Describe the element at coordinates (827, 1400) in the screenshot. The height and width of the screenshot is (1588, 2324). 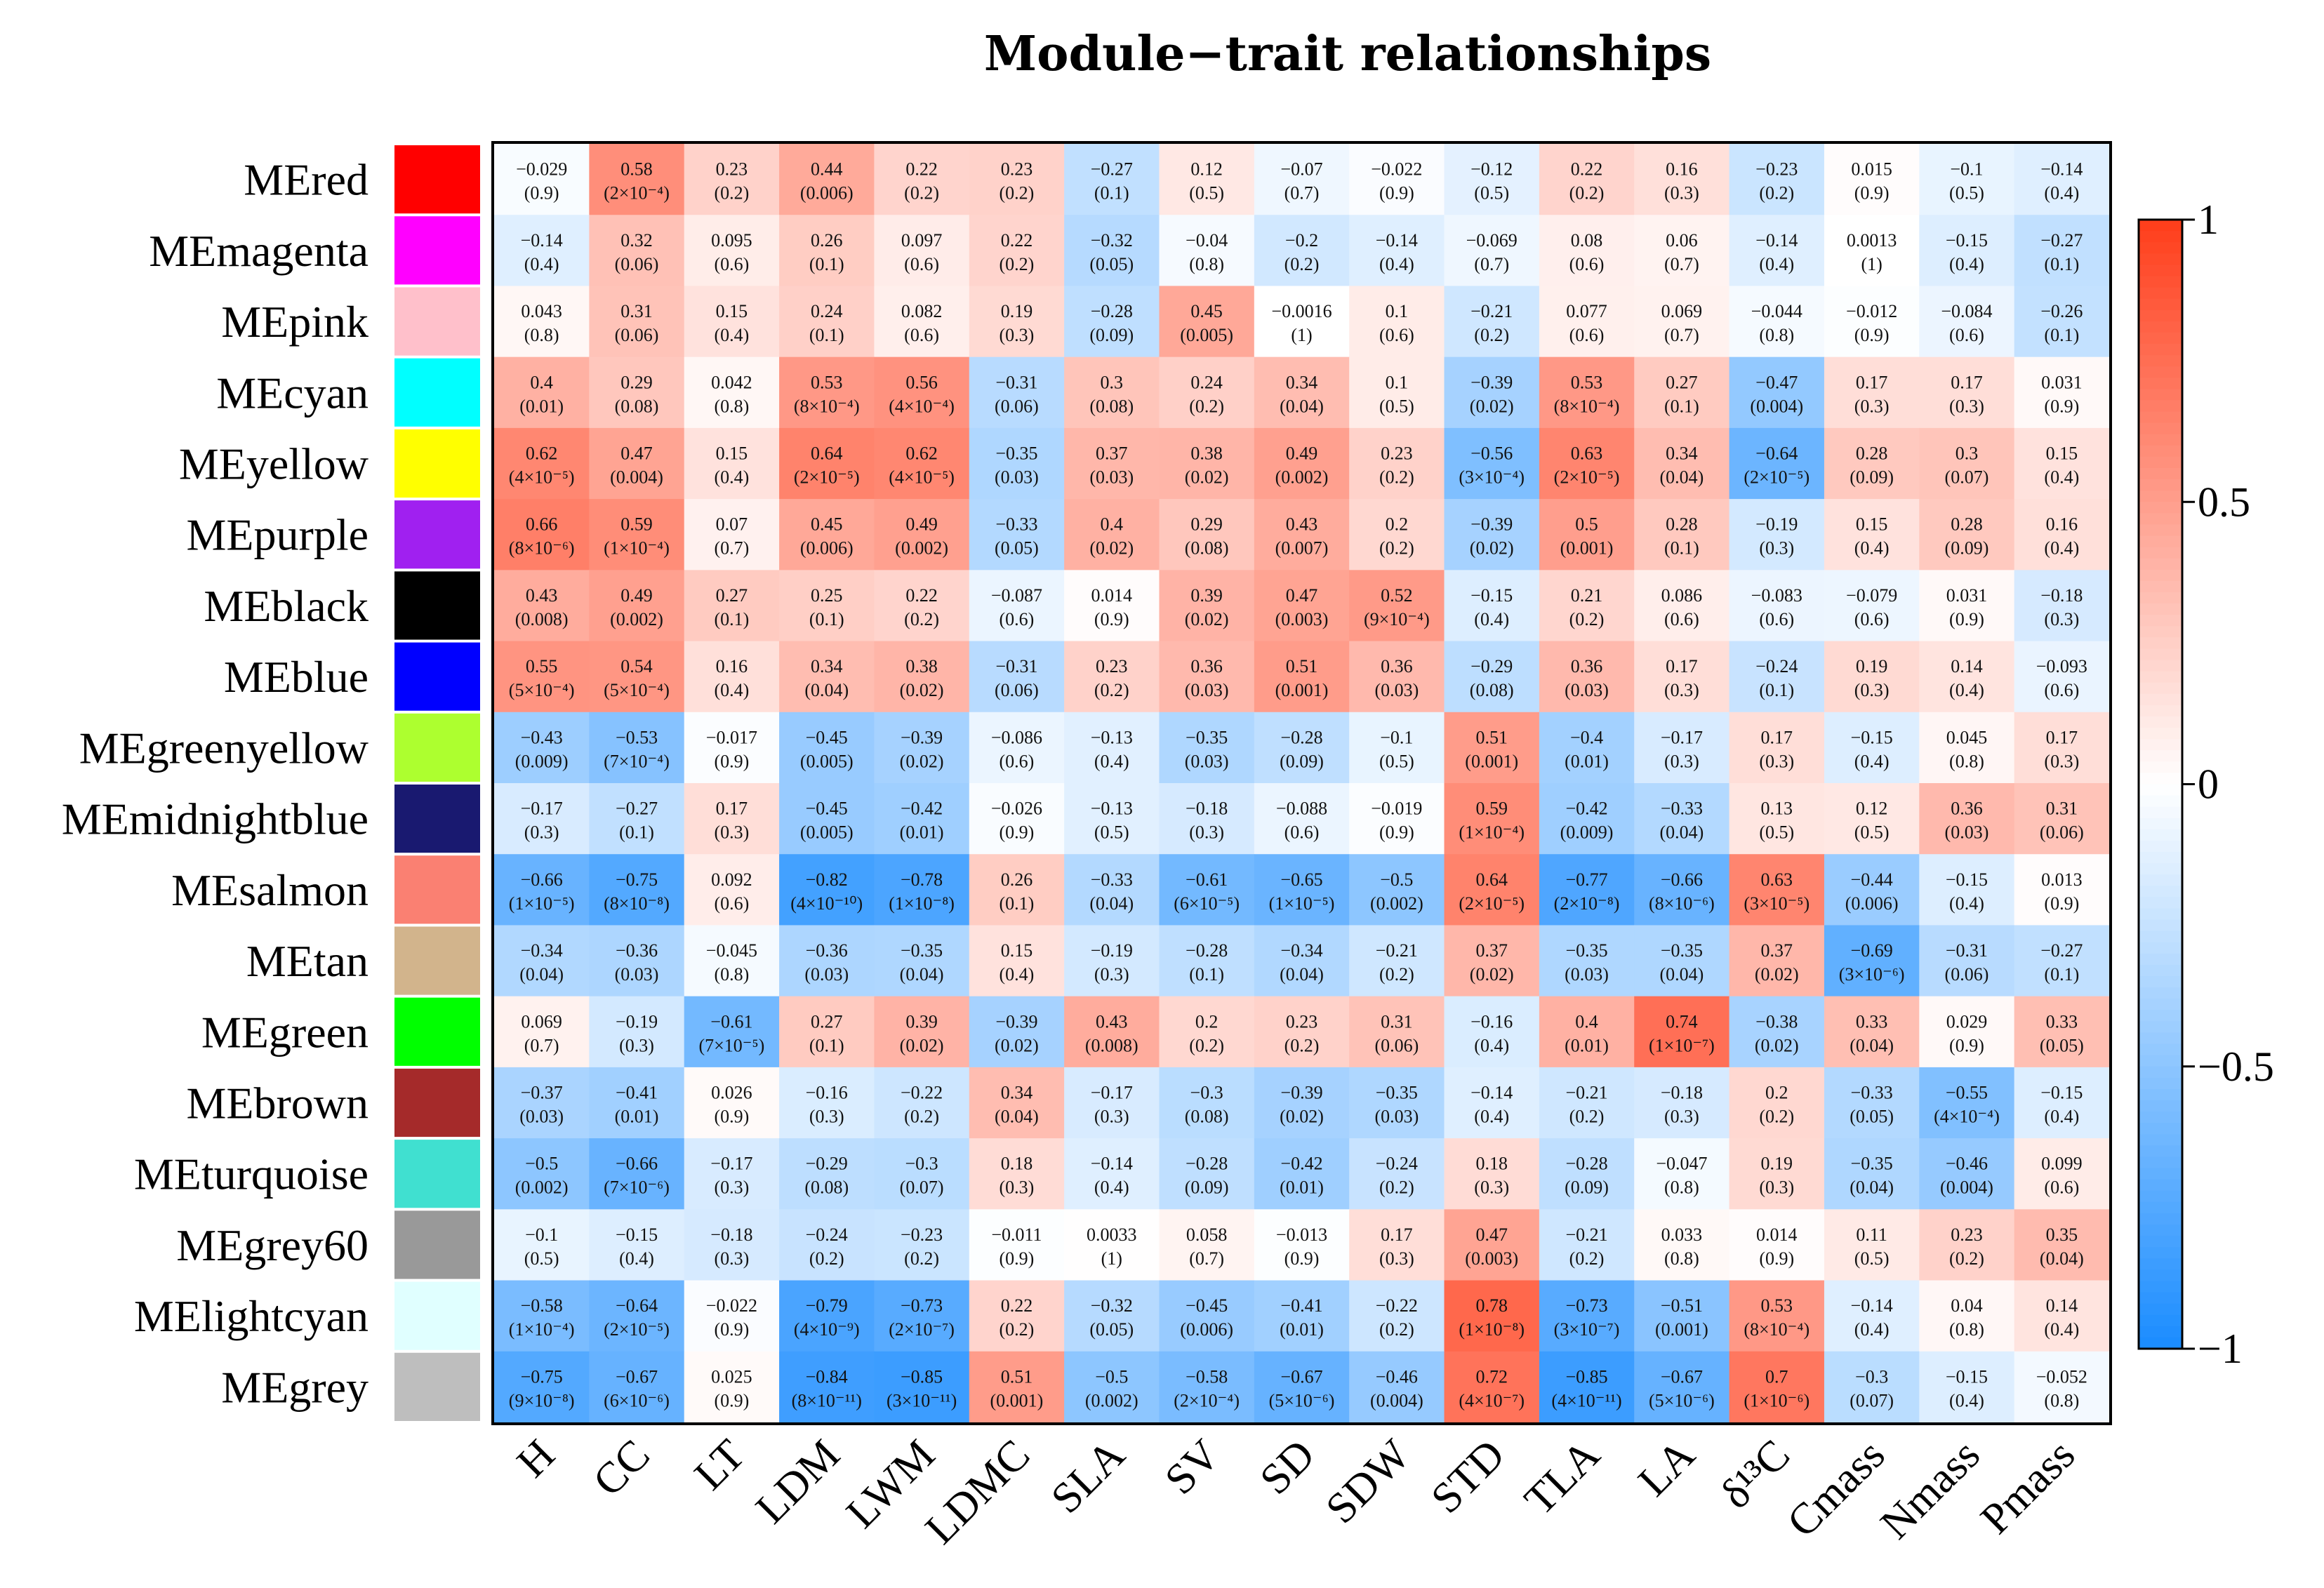
I see `cell-pvalue-label: (8×10⁻¹¹)` at that location.